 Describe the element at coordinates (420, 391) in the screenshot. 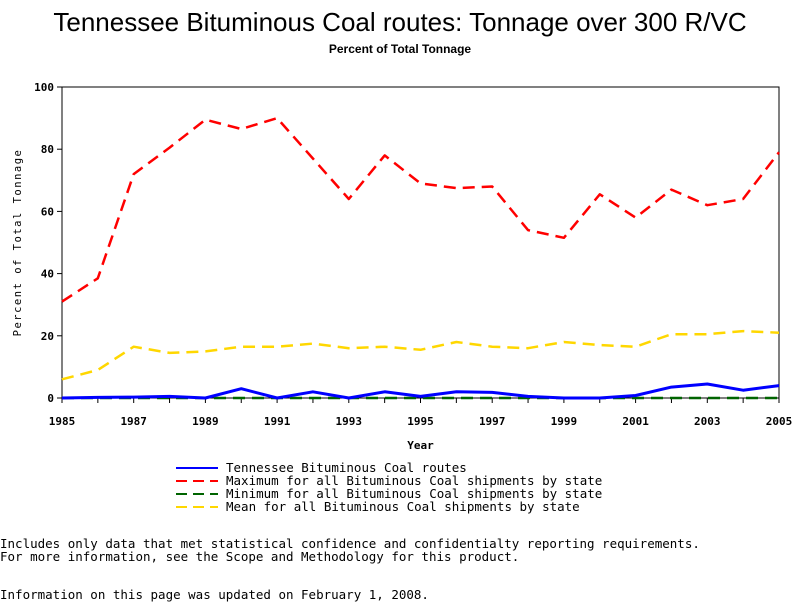

I see `series-line-tennessee-bituminous-coal-routes` at that location.